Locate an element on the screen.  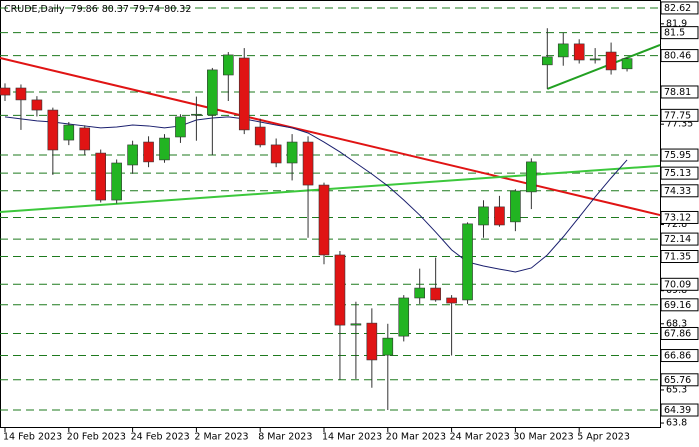
level-label: 66.86 is located at coordinates (677, 356).